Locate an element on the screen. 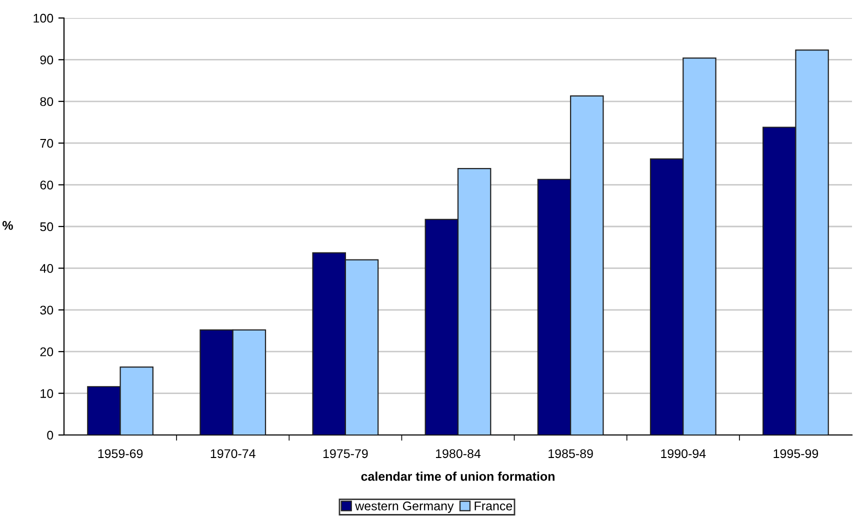 The image size is (854, 521). y-tick-label: 80 is located at coordinates (47, 101).